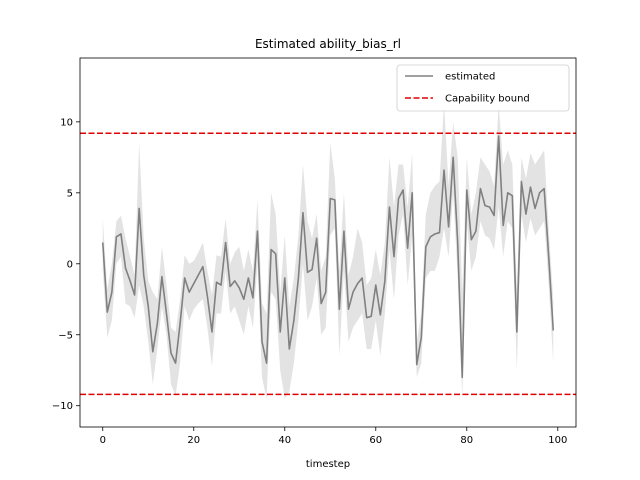 The image size is (640, 480). Describe the element at coordinates (103, 440) in the screenshot. I see `x-tick-label: 0` at that location.